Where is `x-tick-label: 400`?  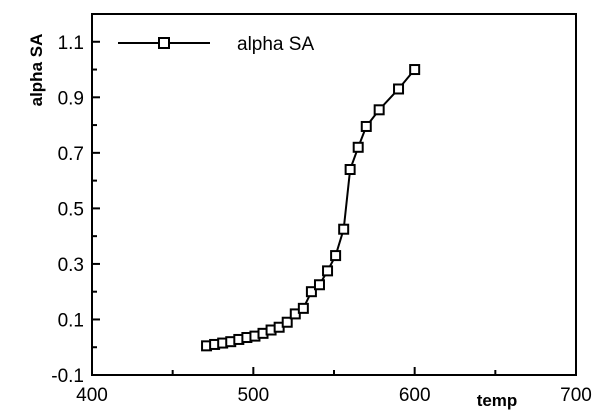 x-tick-label: 400 is located at coordinates (92, 395).